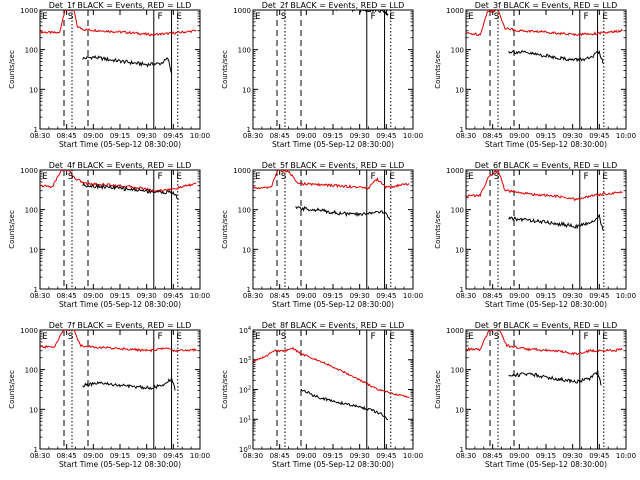  Describe the element at coordinates (333, 5) in the screenshot. I see `chart-title: Det_2f BLACK = Events, RED = LLD` at that location.